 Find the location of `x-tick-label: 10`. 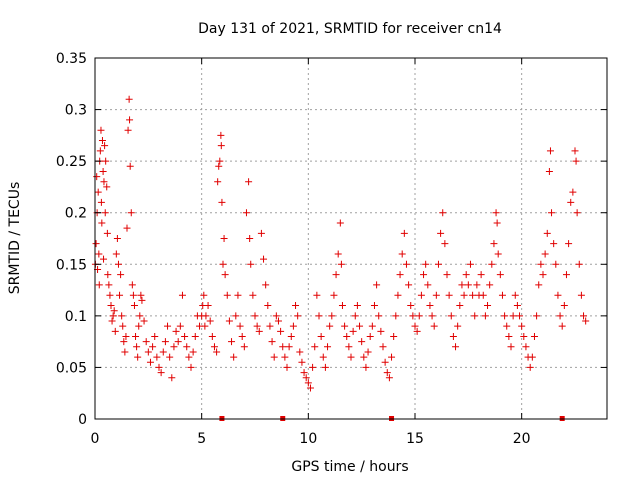

x-tick-label: 10 is located at coordinates (308, 439).